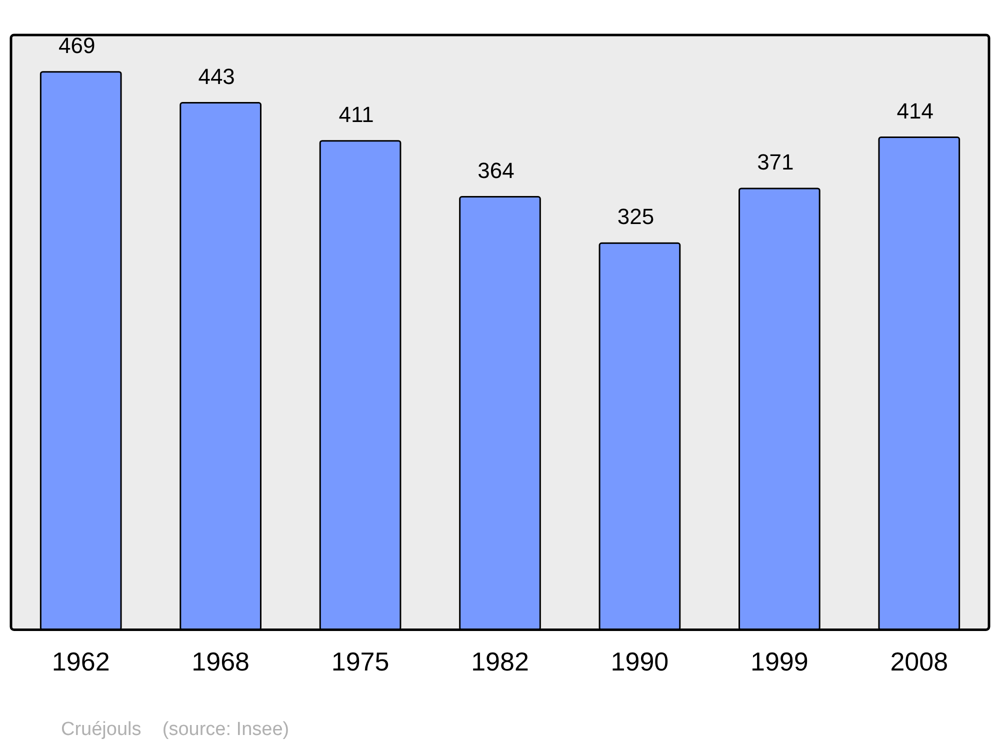 Image resolution: width=1000 pixels, height=747 pixels. Describe the element at coordinates (915, 111) in the screenshot. I see `data-label: 414` at that location.